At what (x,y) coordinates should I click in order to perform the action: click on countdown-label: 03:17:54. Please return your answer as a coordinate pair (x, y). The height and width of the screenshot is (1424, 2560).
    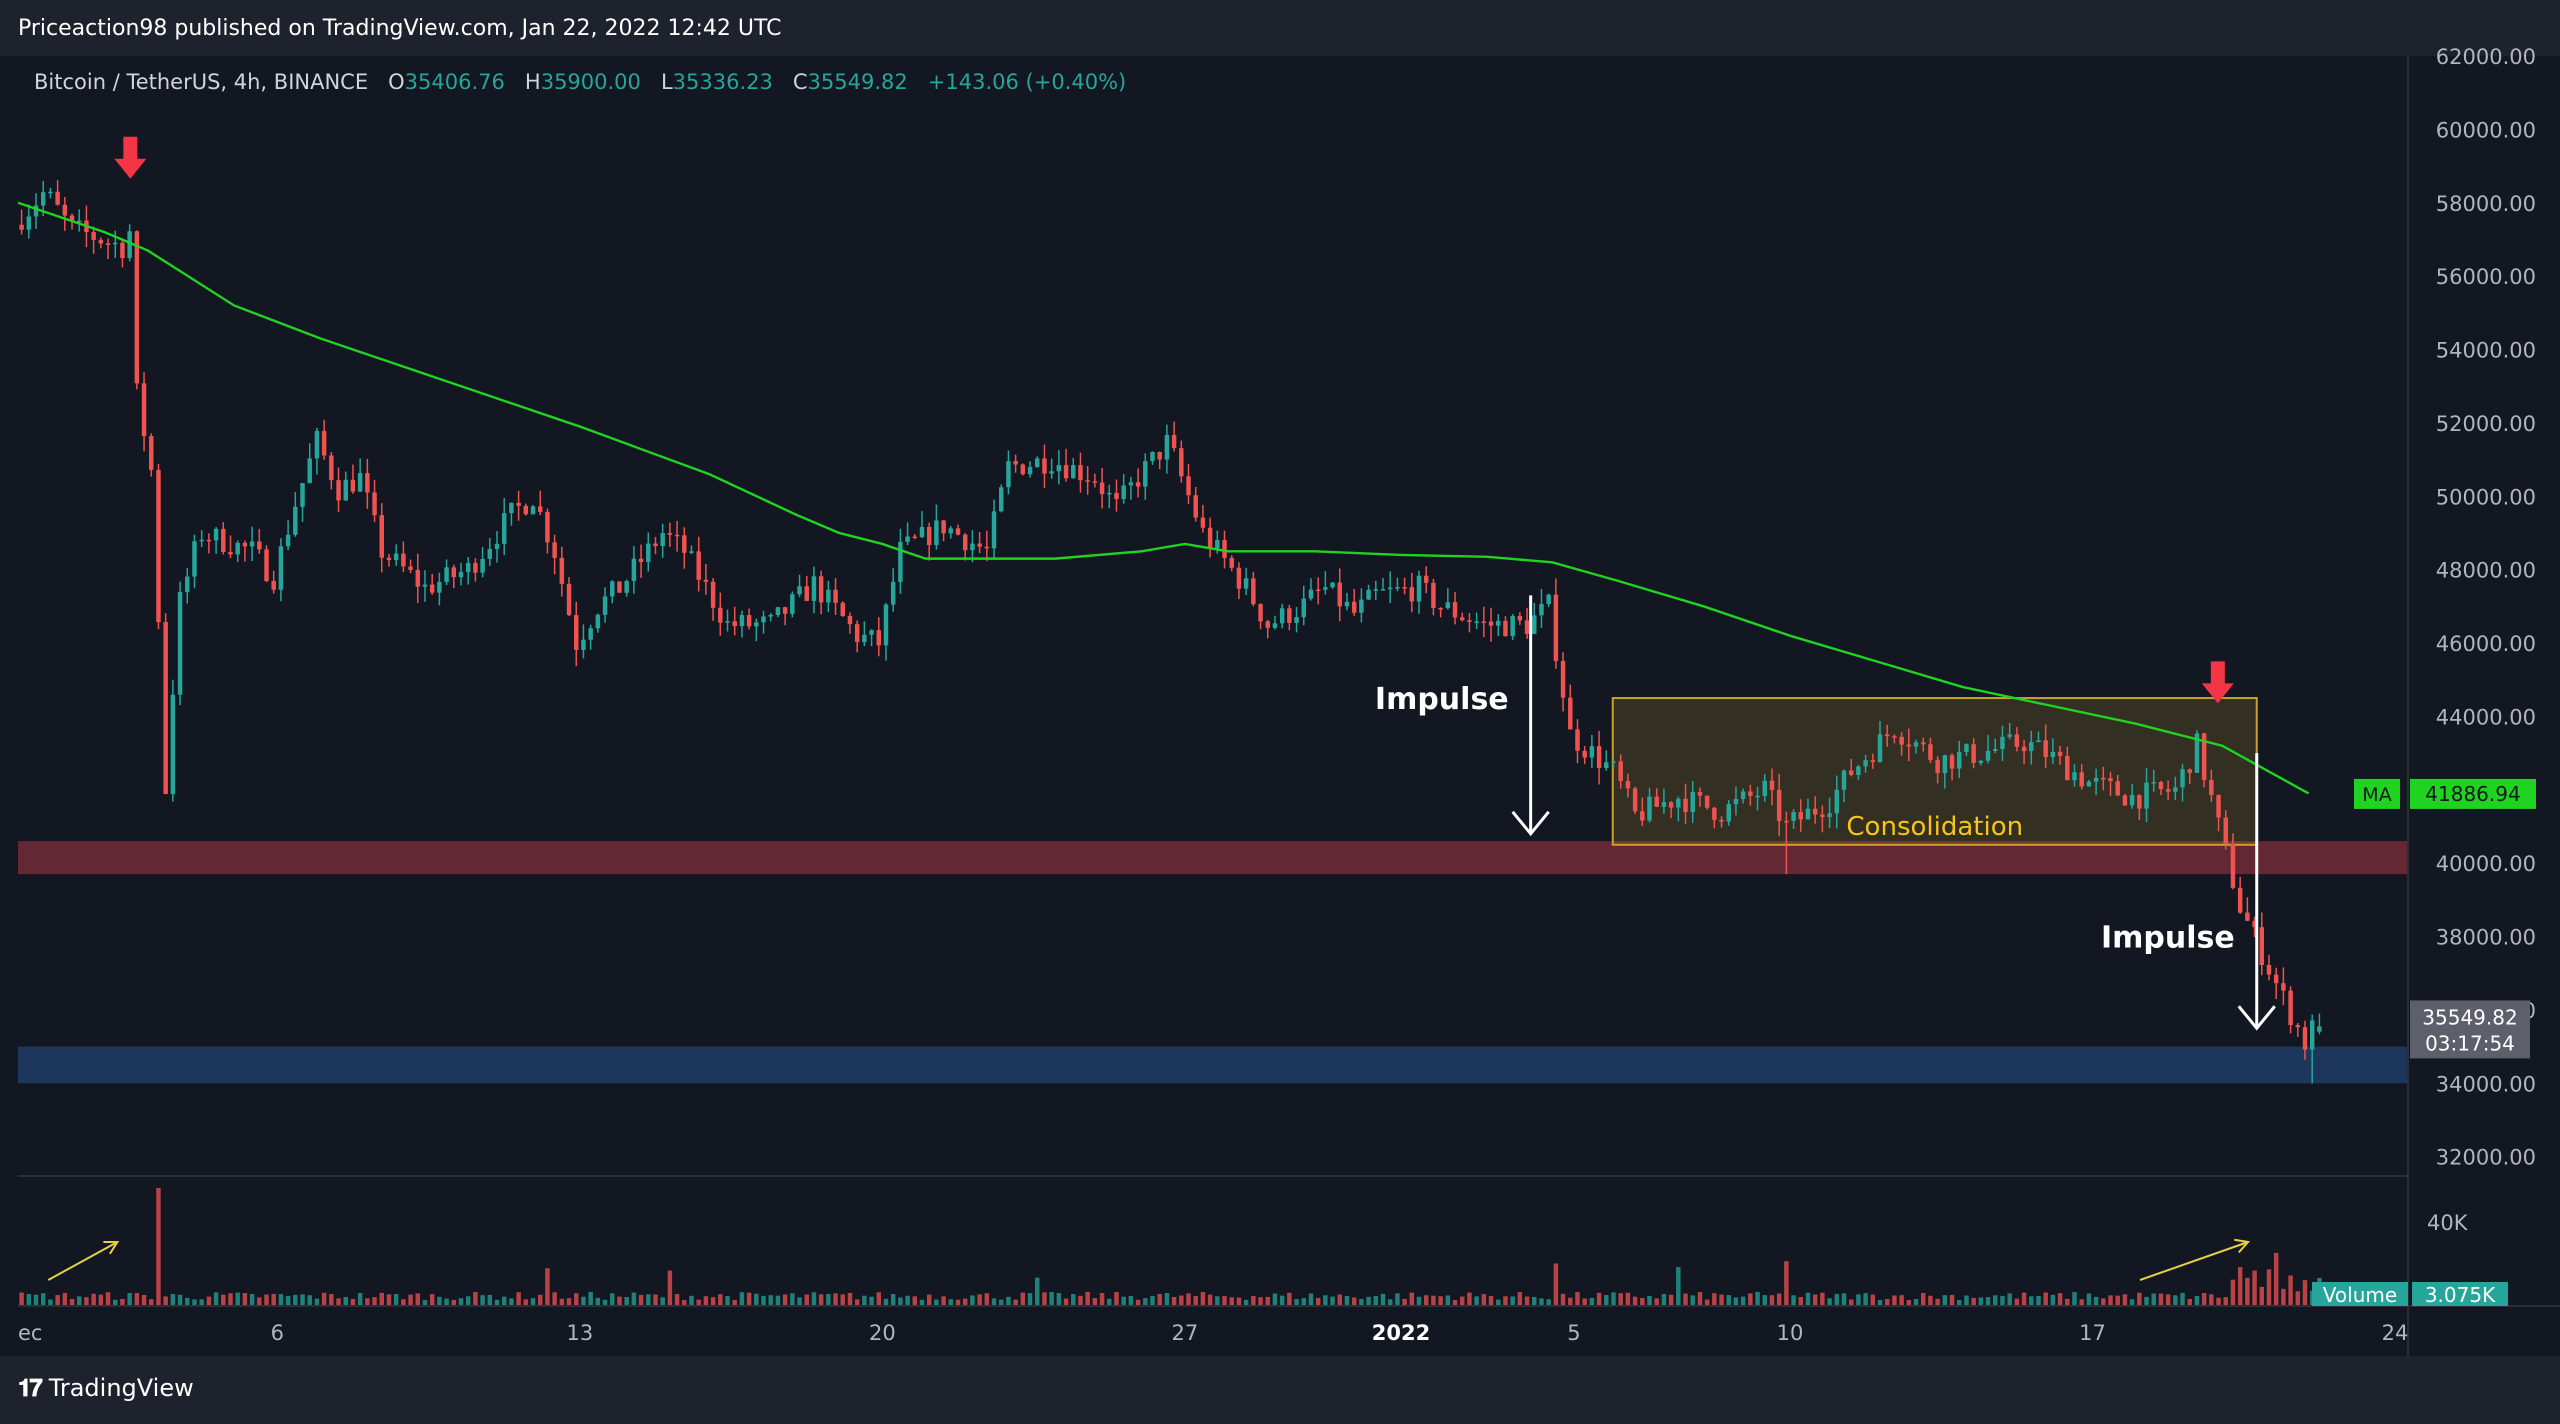
    Looking at the image, I should click on (2470, 1043).